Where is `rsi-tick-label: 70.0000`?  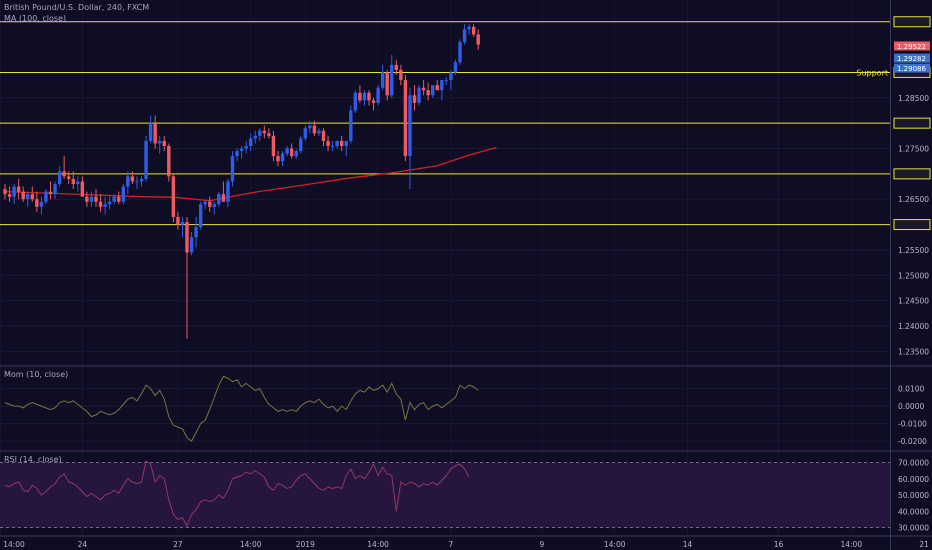
rsi-tick-label: 70.0000 is located at coordinates (913, 463).